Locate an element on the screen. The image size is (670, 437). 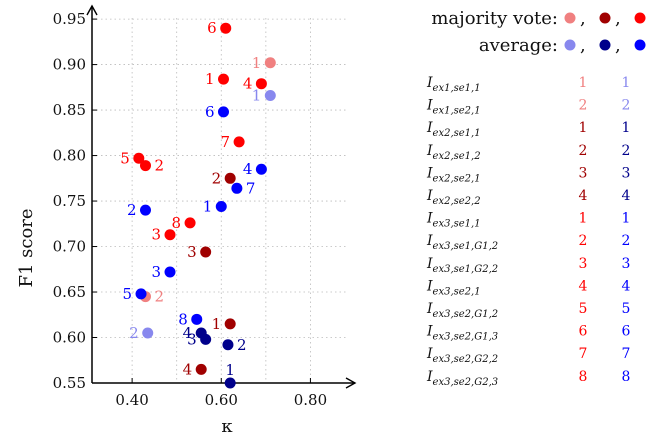
table-row-subscript: ex3,se2,G2,2 is located at coordinates (466, 359).